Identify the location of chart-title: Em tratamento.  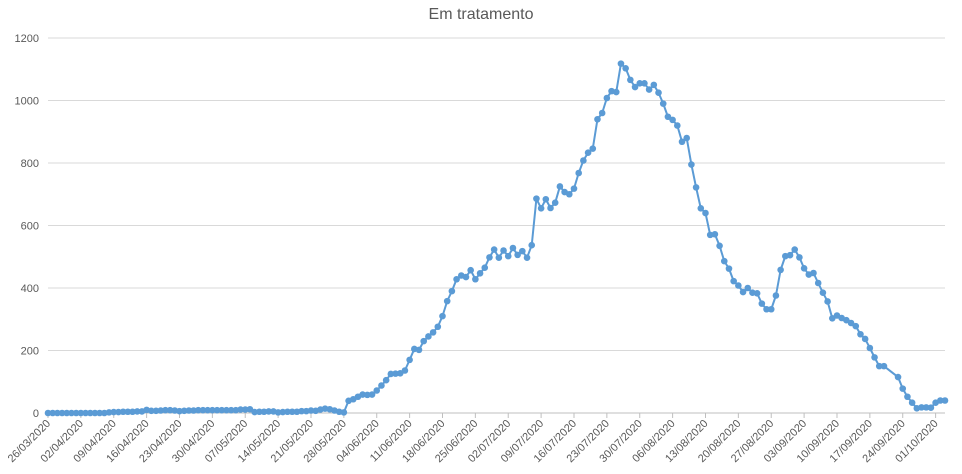
(481, 14).